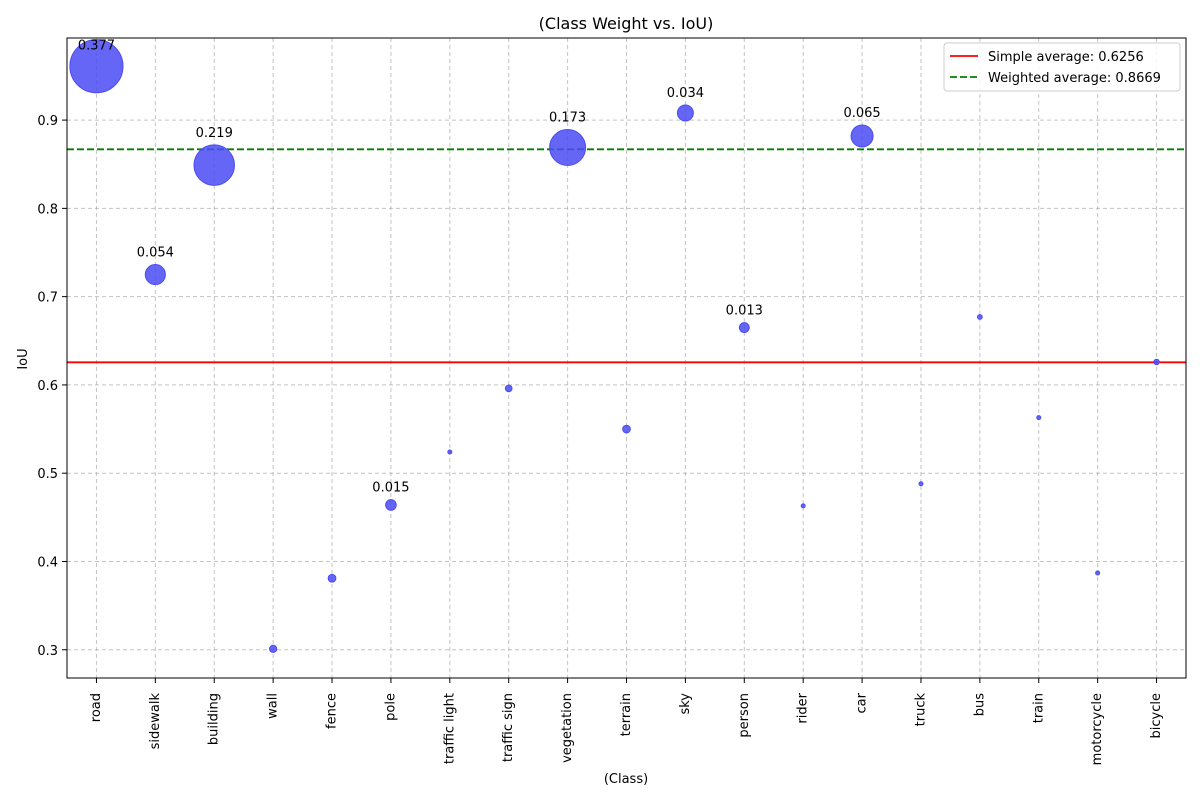 Image resolution: width=1200 pixels, height=800 pixels. I want to click on x-tick-label: sky, so click(685, 704).